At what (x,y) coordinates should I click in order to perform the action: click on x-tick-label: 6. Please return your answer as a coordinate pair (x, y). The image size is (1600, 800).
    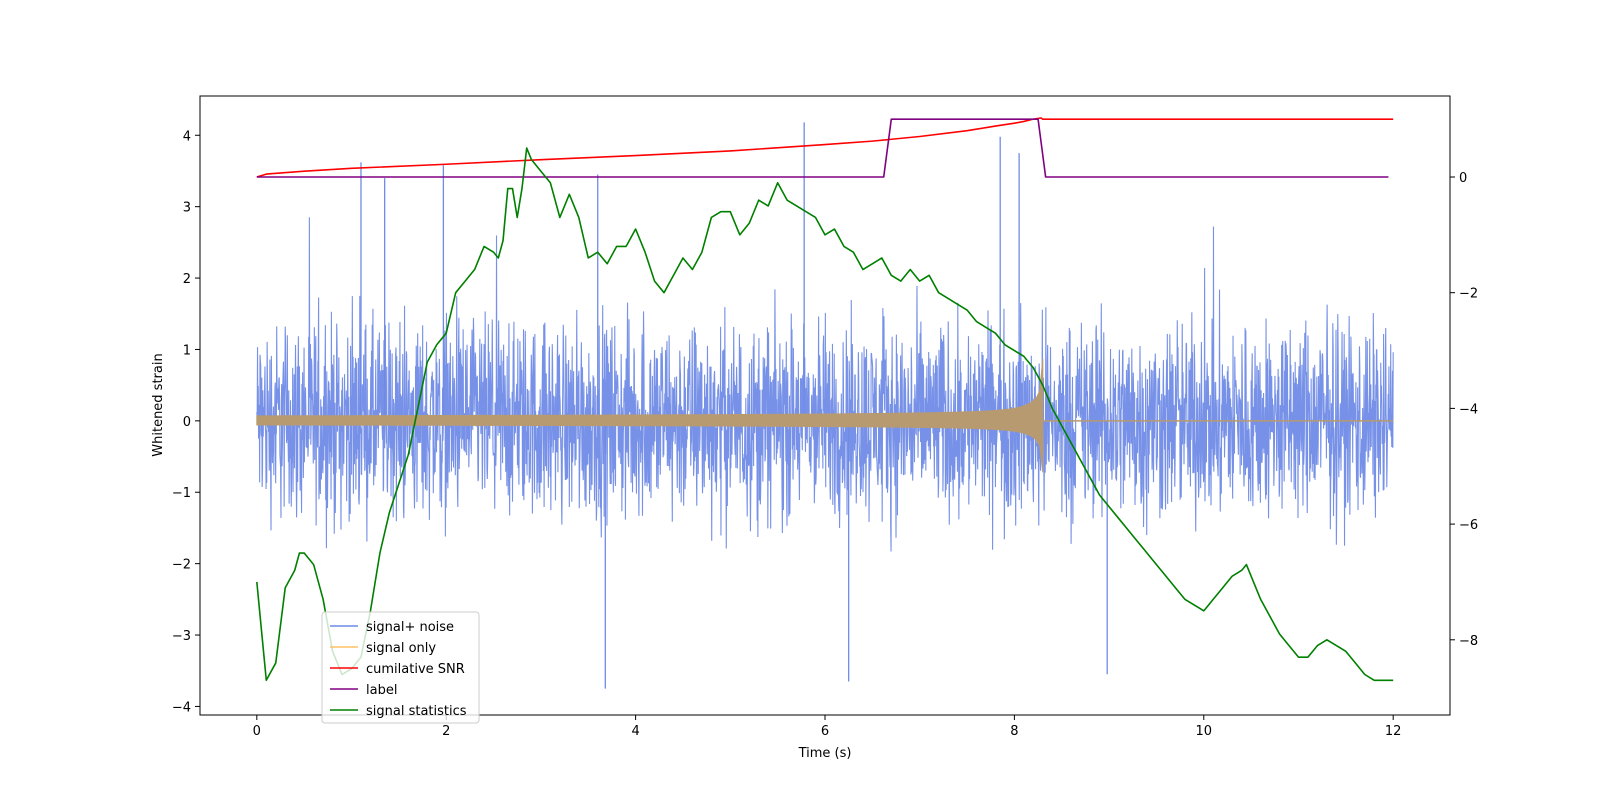
    Looking at the image, I should click on (825, 731).